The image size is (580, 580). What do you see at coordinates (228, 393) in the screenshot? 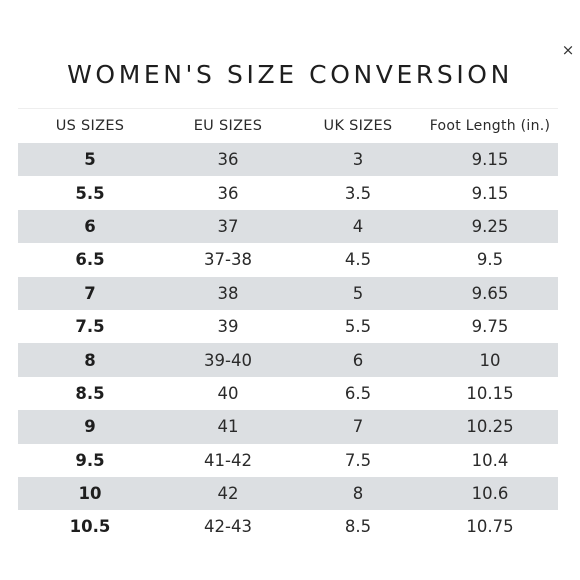
I see `cell-eu-size: 40` at bounding box center [228, 393].